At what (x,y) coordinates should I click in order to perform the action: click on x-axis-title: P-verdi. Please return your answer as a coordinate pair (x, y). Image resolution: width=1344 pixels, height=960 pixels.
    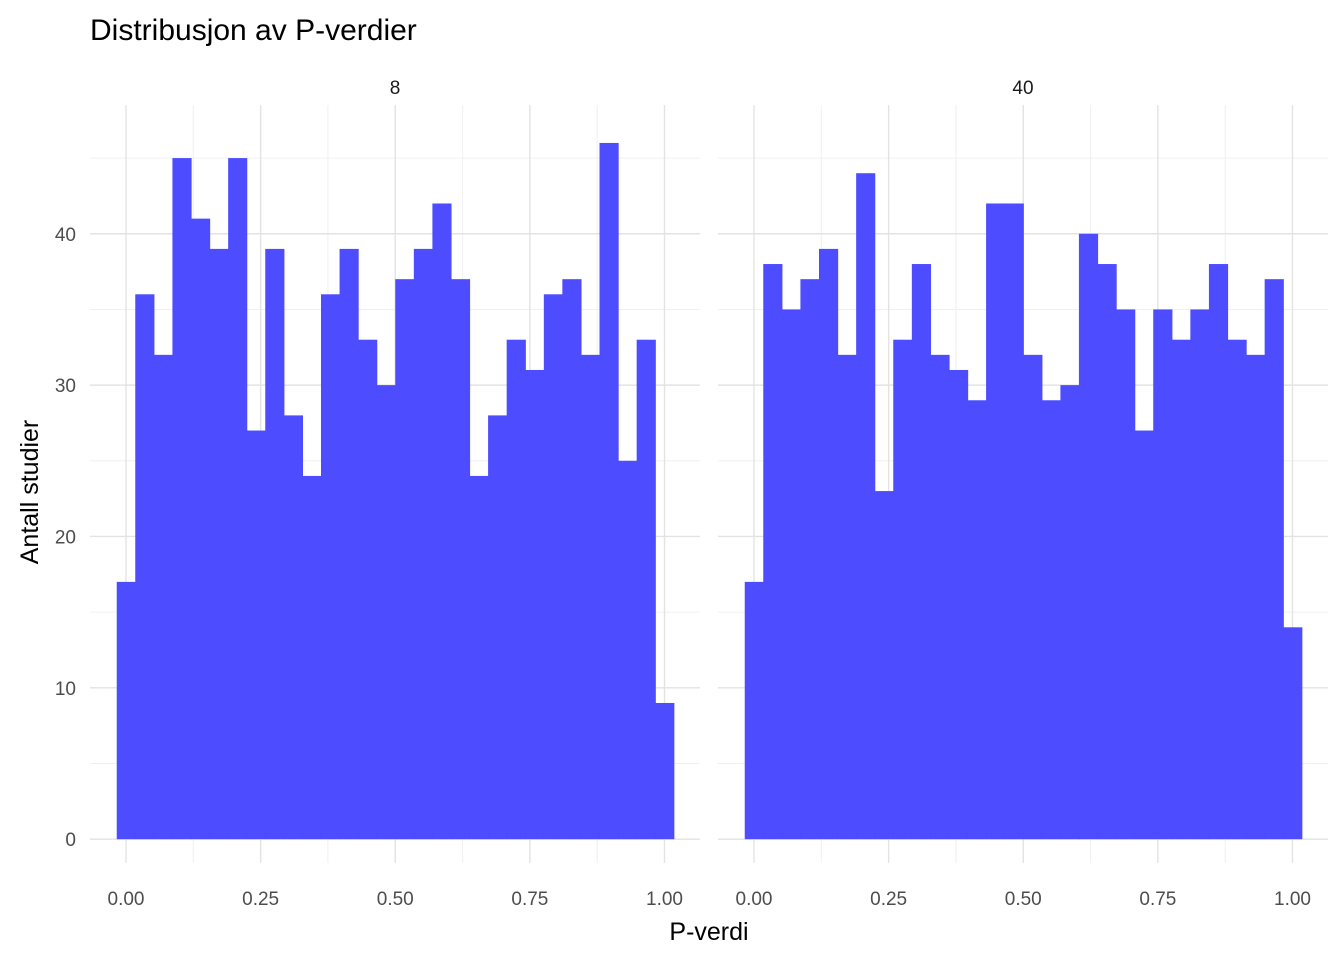
    Looking at the image, I should click on (708, 932).